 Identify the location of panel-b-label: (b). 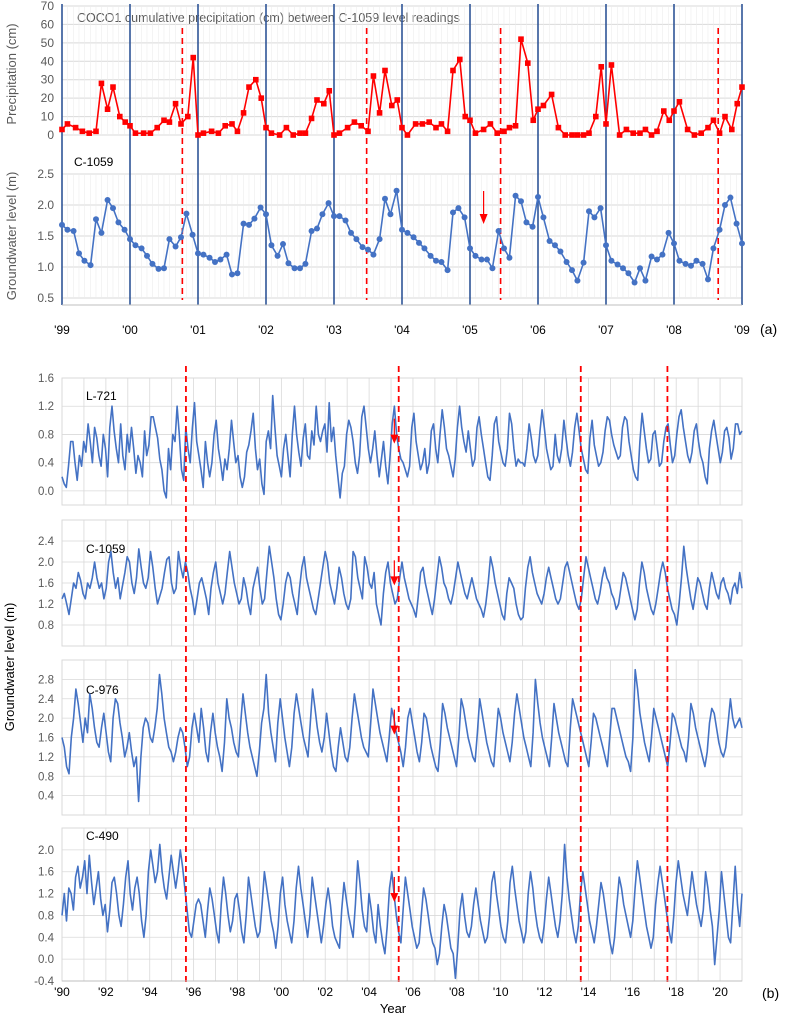
(770, 993).